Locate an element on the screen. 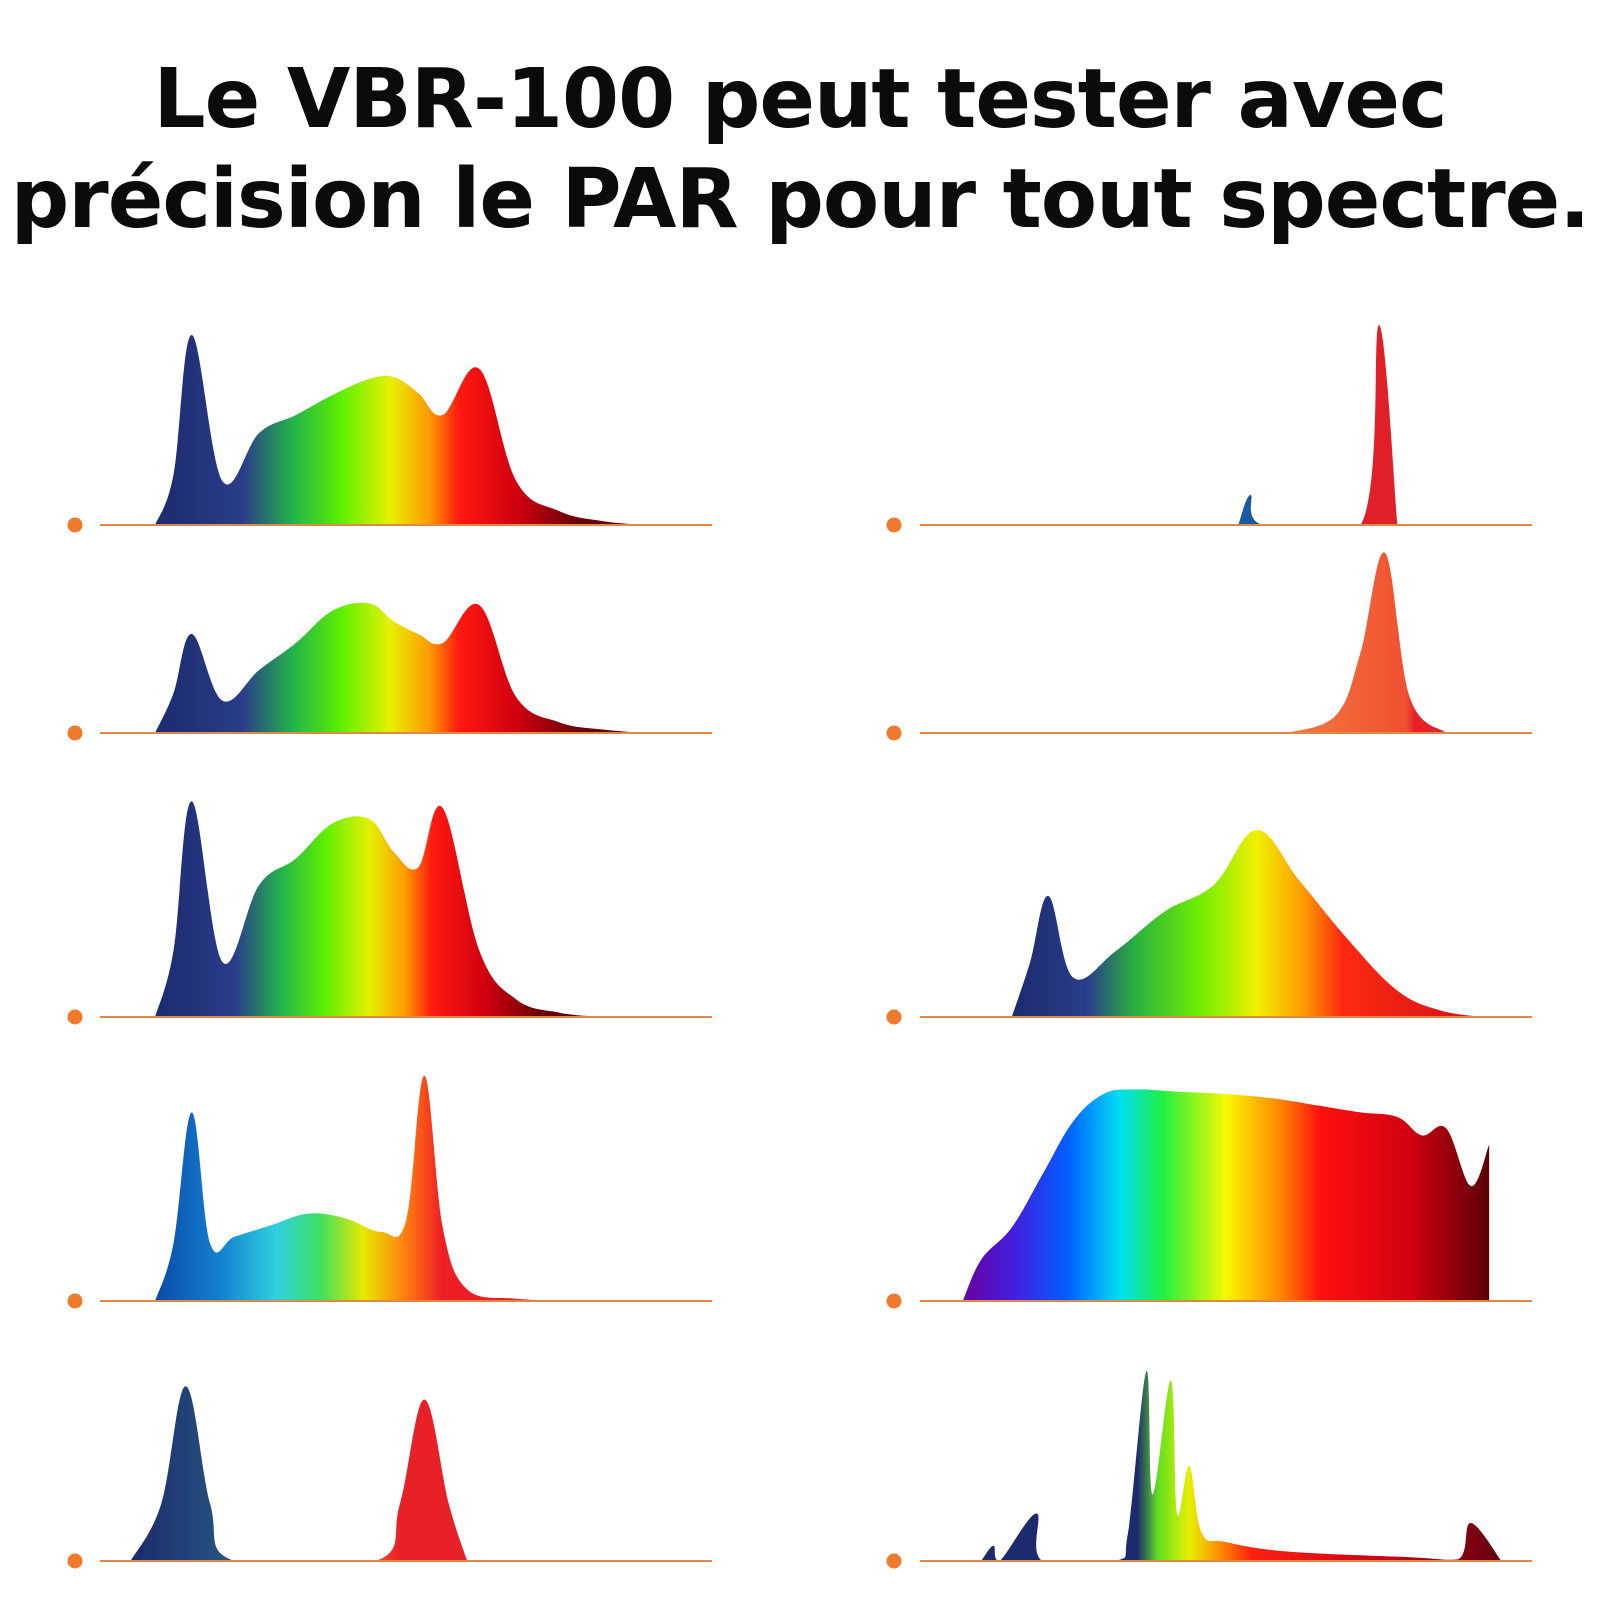  title-line-1: Le VBR-100 peut tester avec is located at coordinates (800, 99).